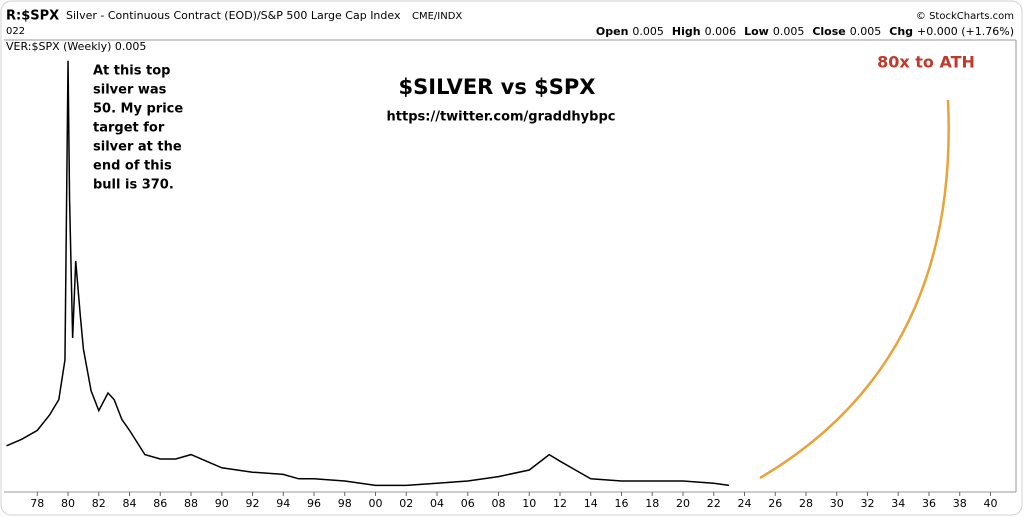 The image size is (1024, 517). What do you see at coordinates (160, 503) in the screenshot?
I see `x-tick-label: 86` at bounding box center [160, 503].